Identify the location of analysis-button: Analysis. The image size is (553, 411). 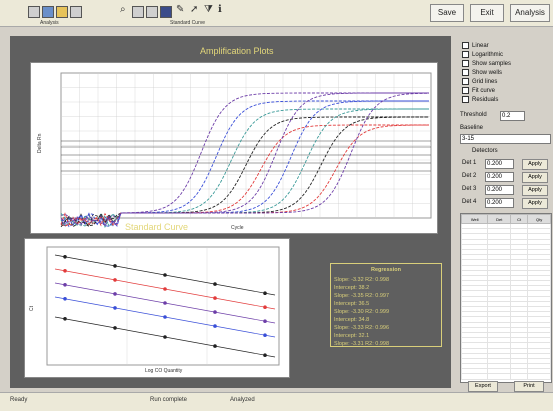
(530, 13).